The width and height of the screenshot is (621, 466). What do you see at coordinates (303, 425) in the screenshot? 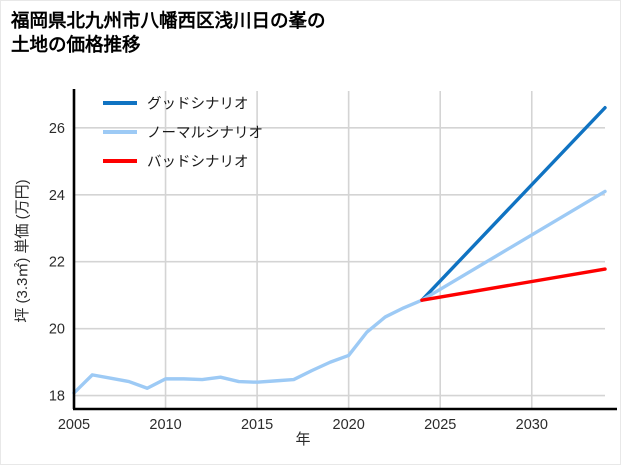
I see `x-tick-labels: 2005 2010 2015 2020 2025 2030` at bounding box center [303, 425].